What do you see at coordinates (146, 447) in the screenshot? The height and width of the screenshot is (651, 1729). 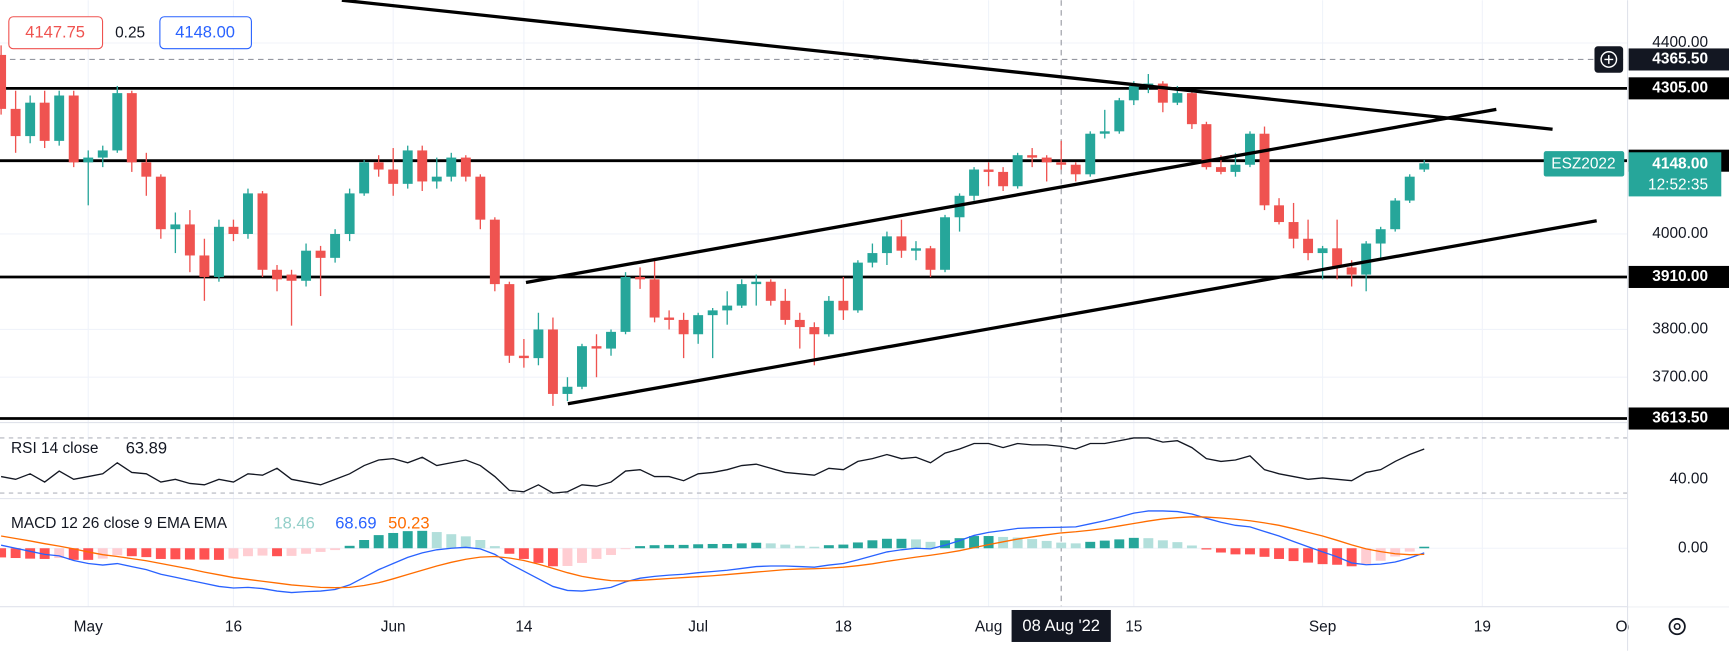 I see `rsi-value: 63.89` at bounding box center [146, 447].